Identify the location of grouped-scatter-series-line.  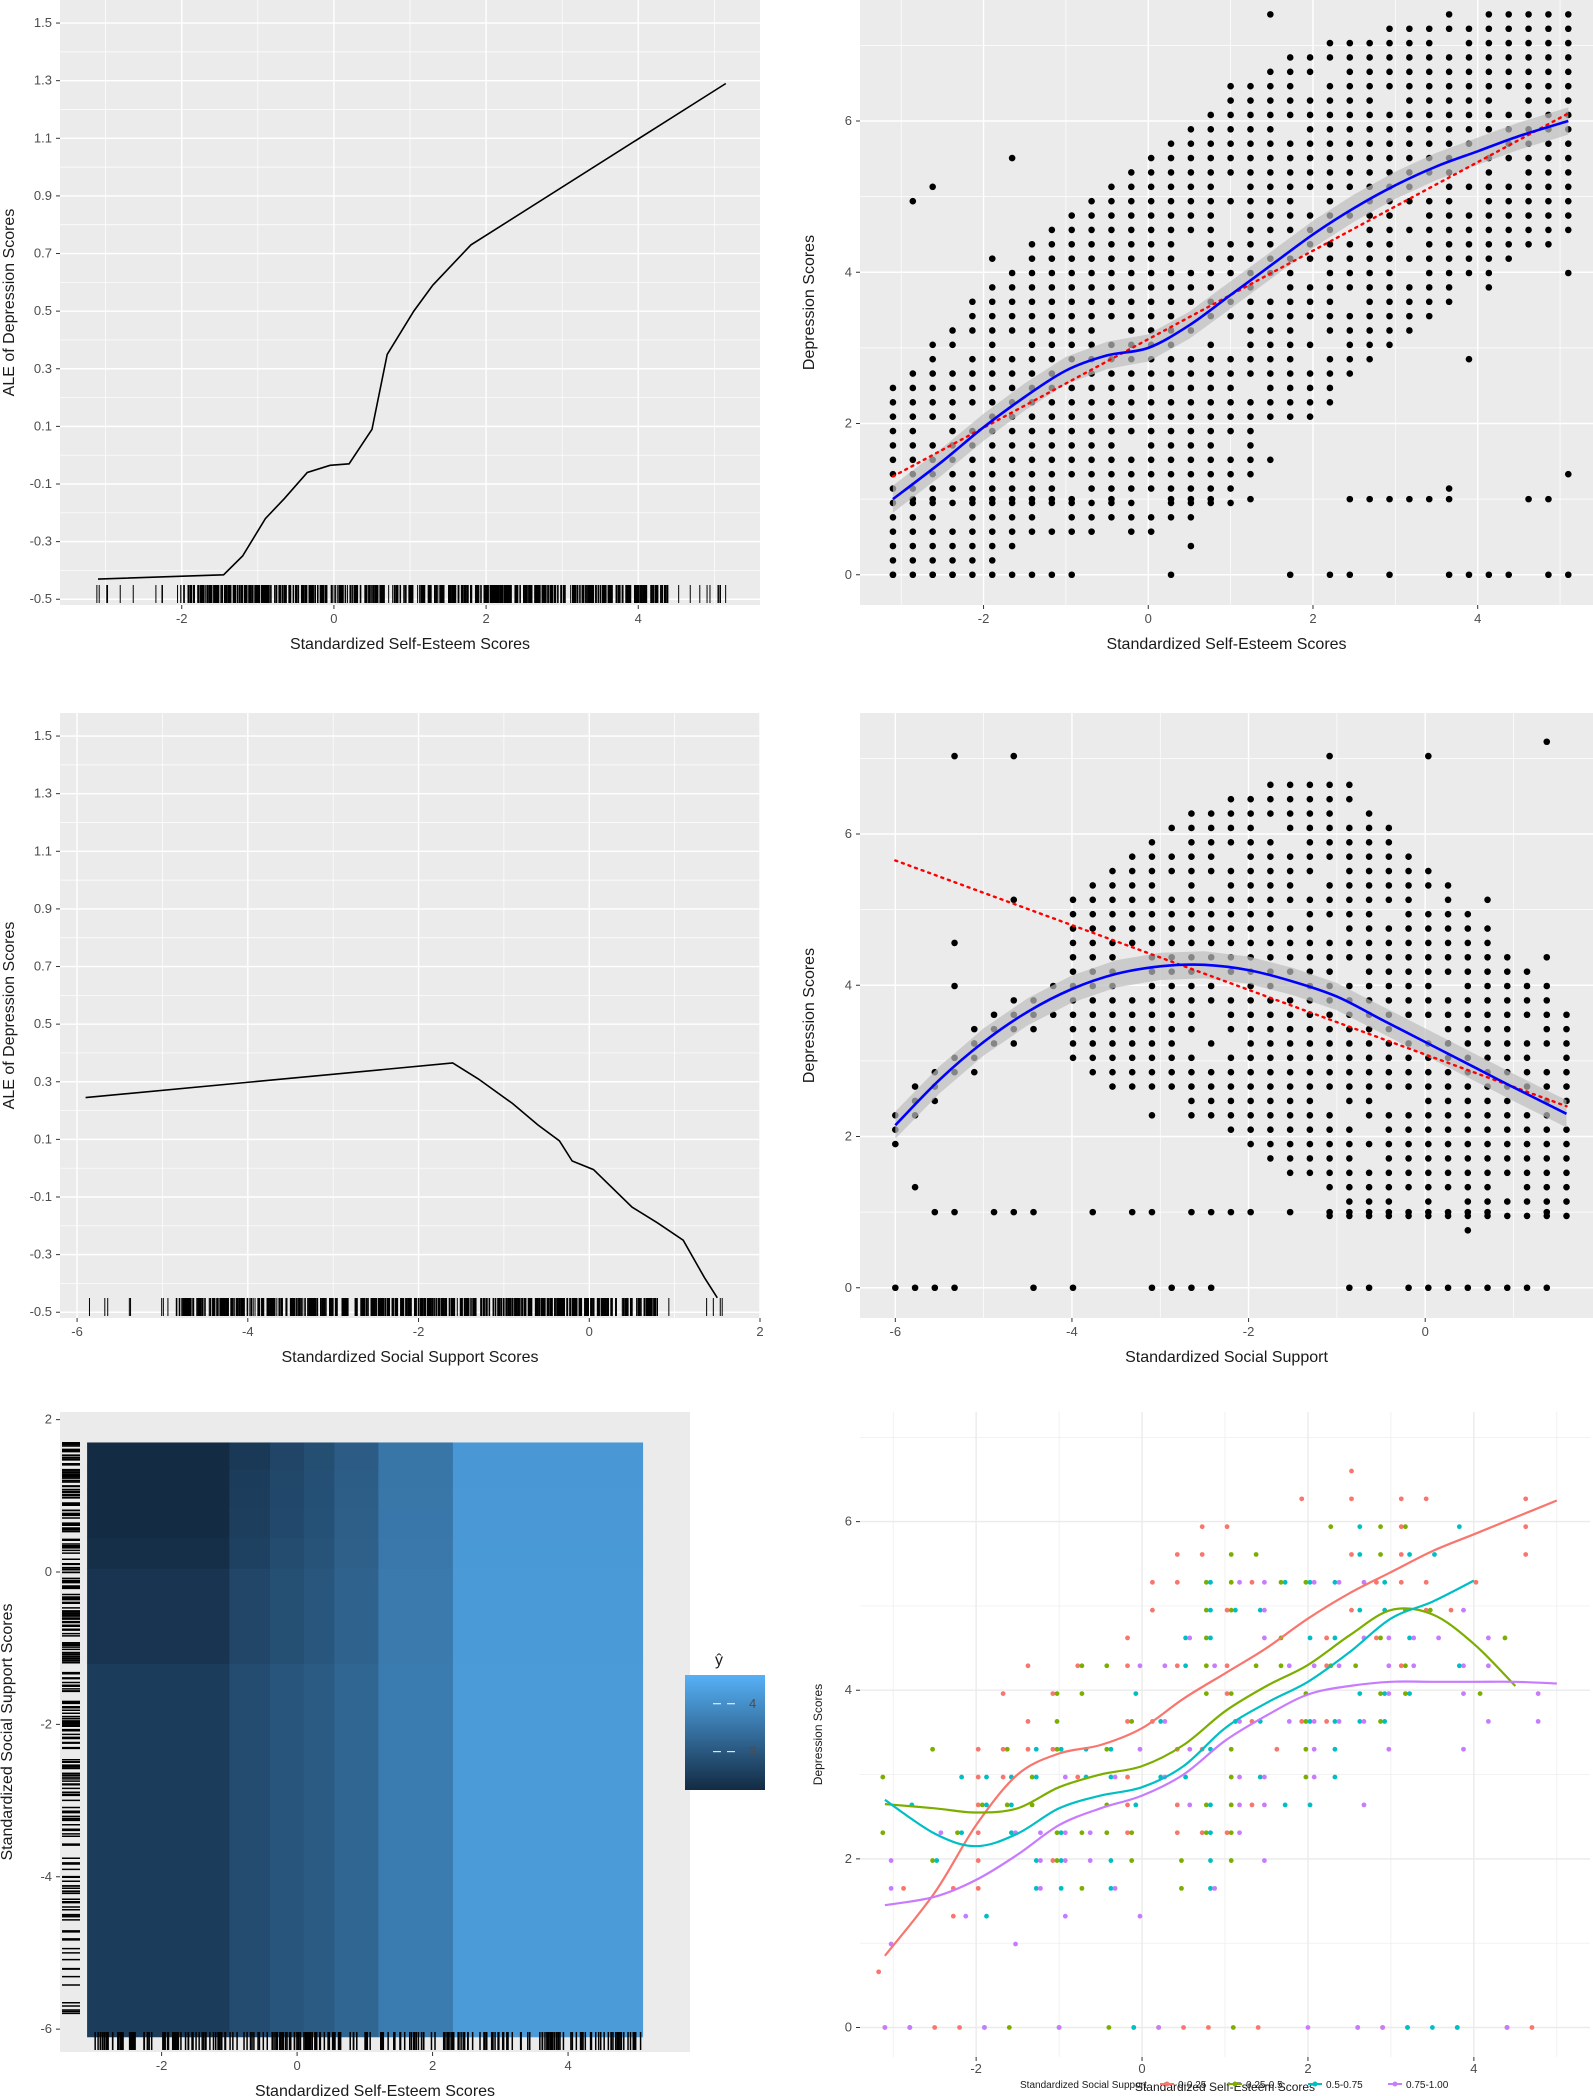
(1220, 1793).